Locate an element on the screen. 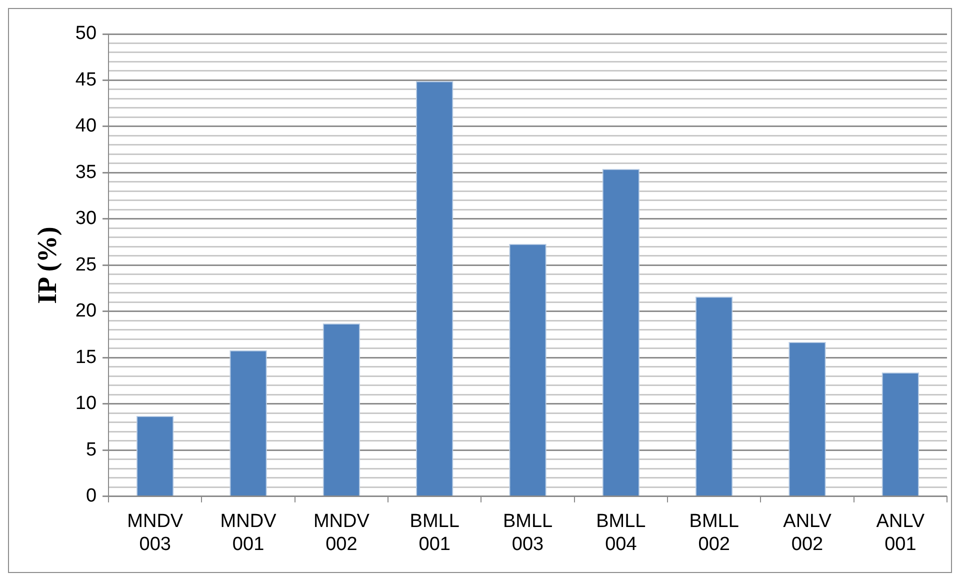 Image resolution: width=960 pixels, height=581 pixels. y-tick-label: 30 is located at coordinates (86, 219).